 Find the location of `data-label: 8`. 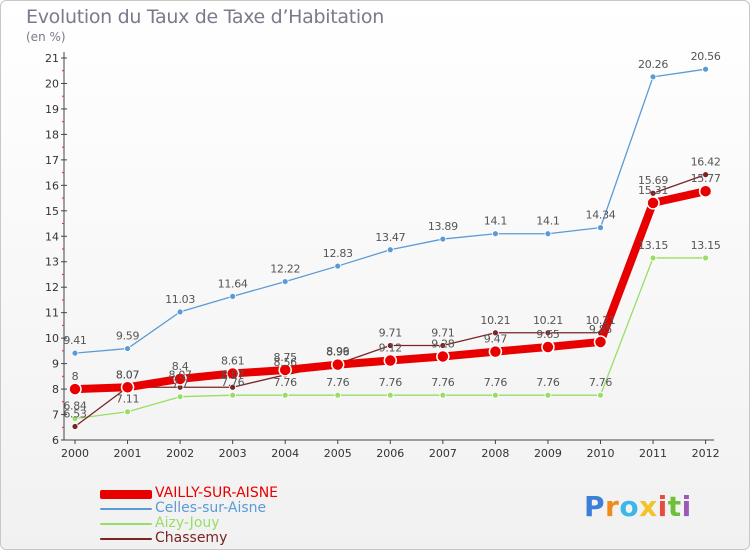

data-label: 8 is located at coordinates (75, 376).